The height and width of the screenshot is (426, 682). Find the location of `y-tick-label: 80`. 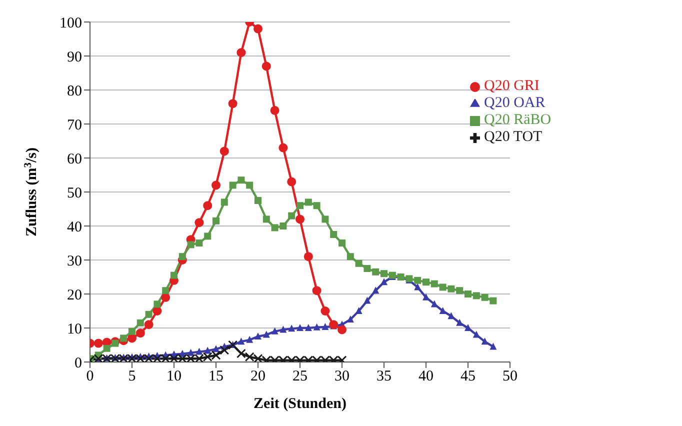

y-tick-label: 80 is located at coordinates (74, 91).